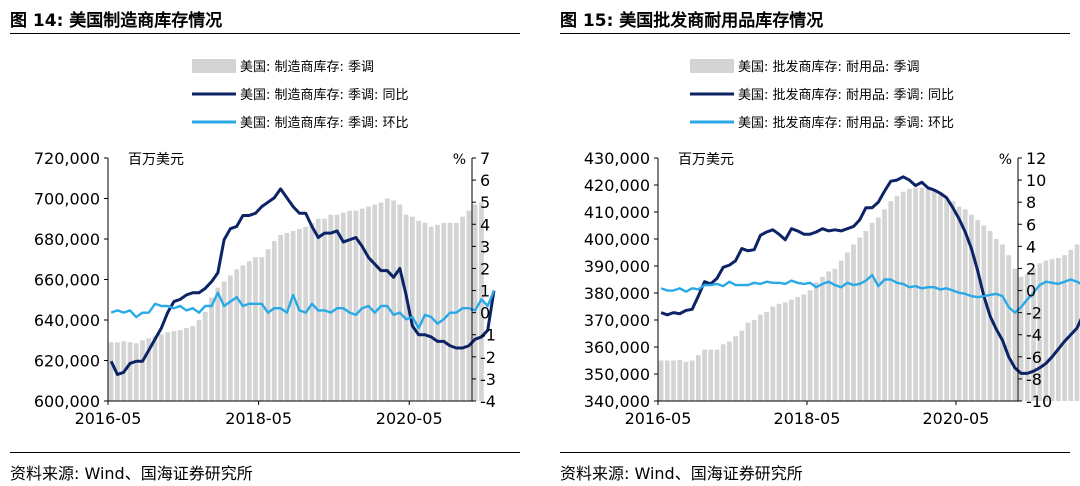 The image size is (1080, 486). Describe the element at coordinates (617, 374) in the screenshot. I see `left-tick-label: 350,000` at that location.